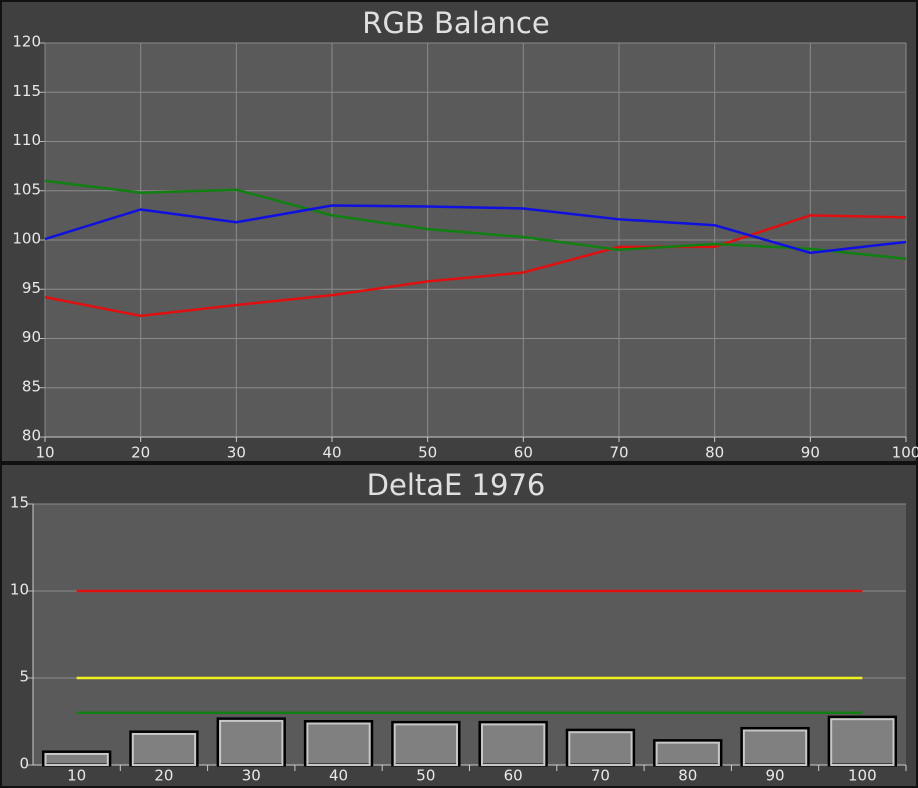 This screenshot has height=788, width=918. Describe the element at coordinates (19, 503) in the screenshot. I see `y-tick-label: 15` at that location.